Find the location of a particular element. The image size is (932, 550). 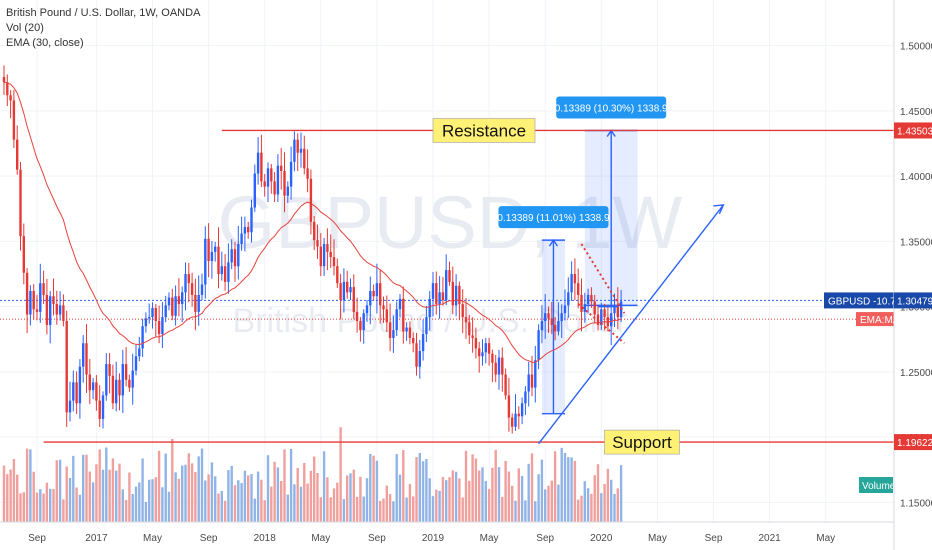

symbol-tag-text: GBPUSD -10.76% is located at coordinates (869, 301).